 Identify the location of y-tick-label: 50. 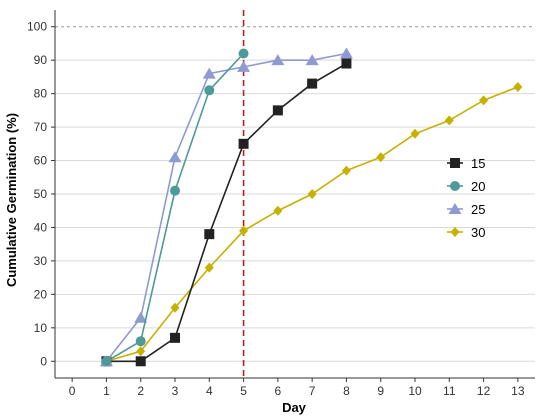
(41, 194).